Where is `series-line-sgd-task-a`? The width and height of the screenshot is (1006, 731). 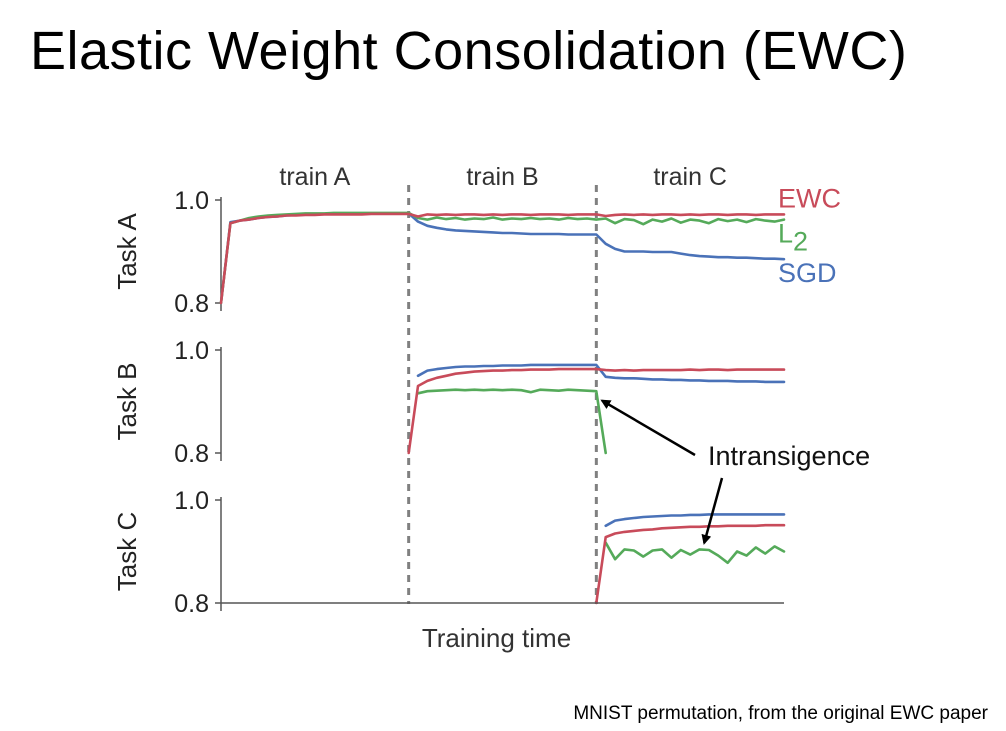
series-line-sgd-task-a is located at coordinates (502, 258).